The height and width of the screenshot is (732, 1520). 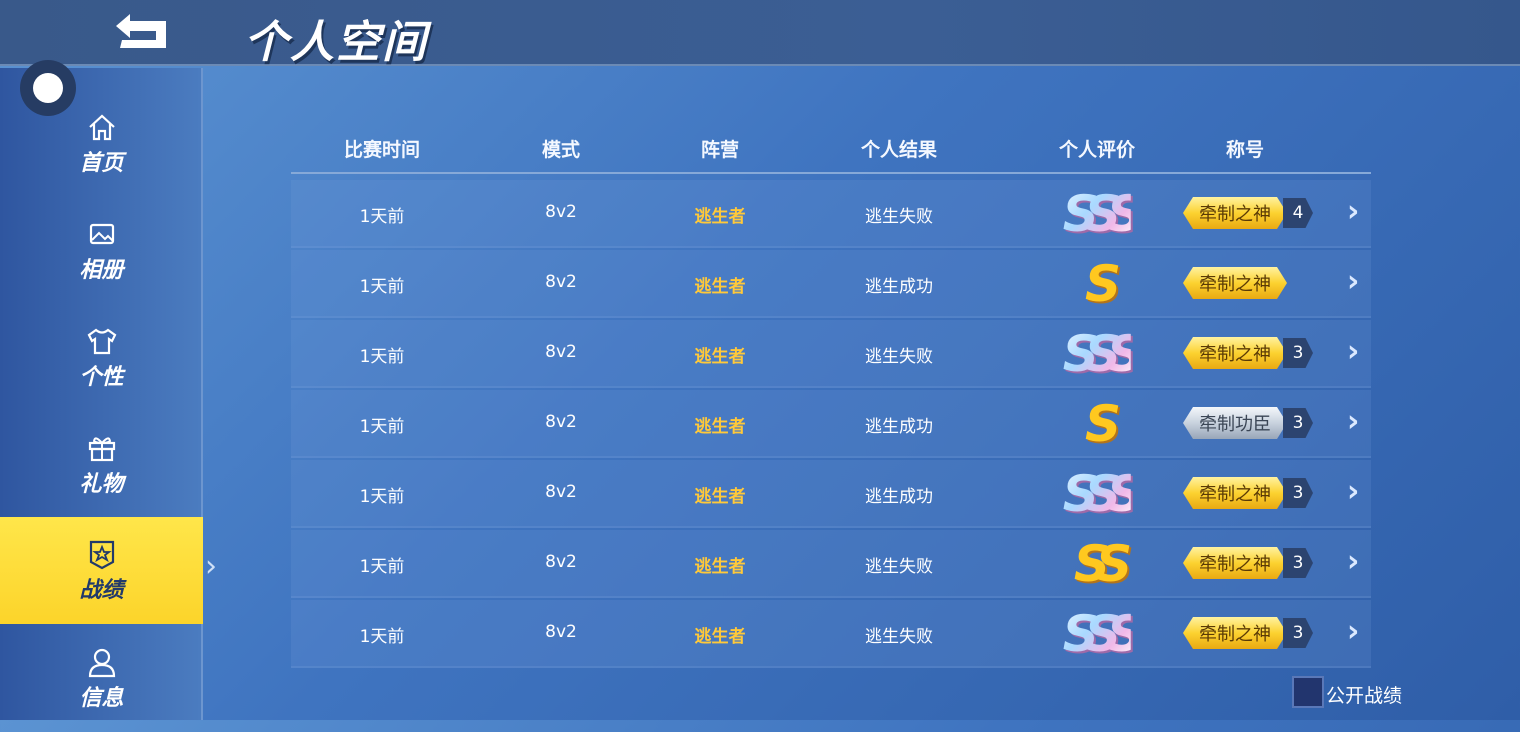 What do you see at coordinates (101, 484) in the screenshot?
I see `sidebar-item-label: 礼物` at bounding box center [101, 484].